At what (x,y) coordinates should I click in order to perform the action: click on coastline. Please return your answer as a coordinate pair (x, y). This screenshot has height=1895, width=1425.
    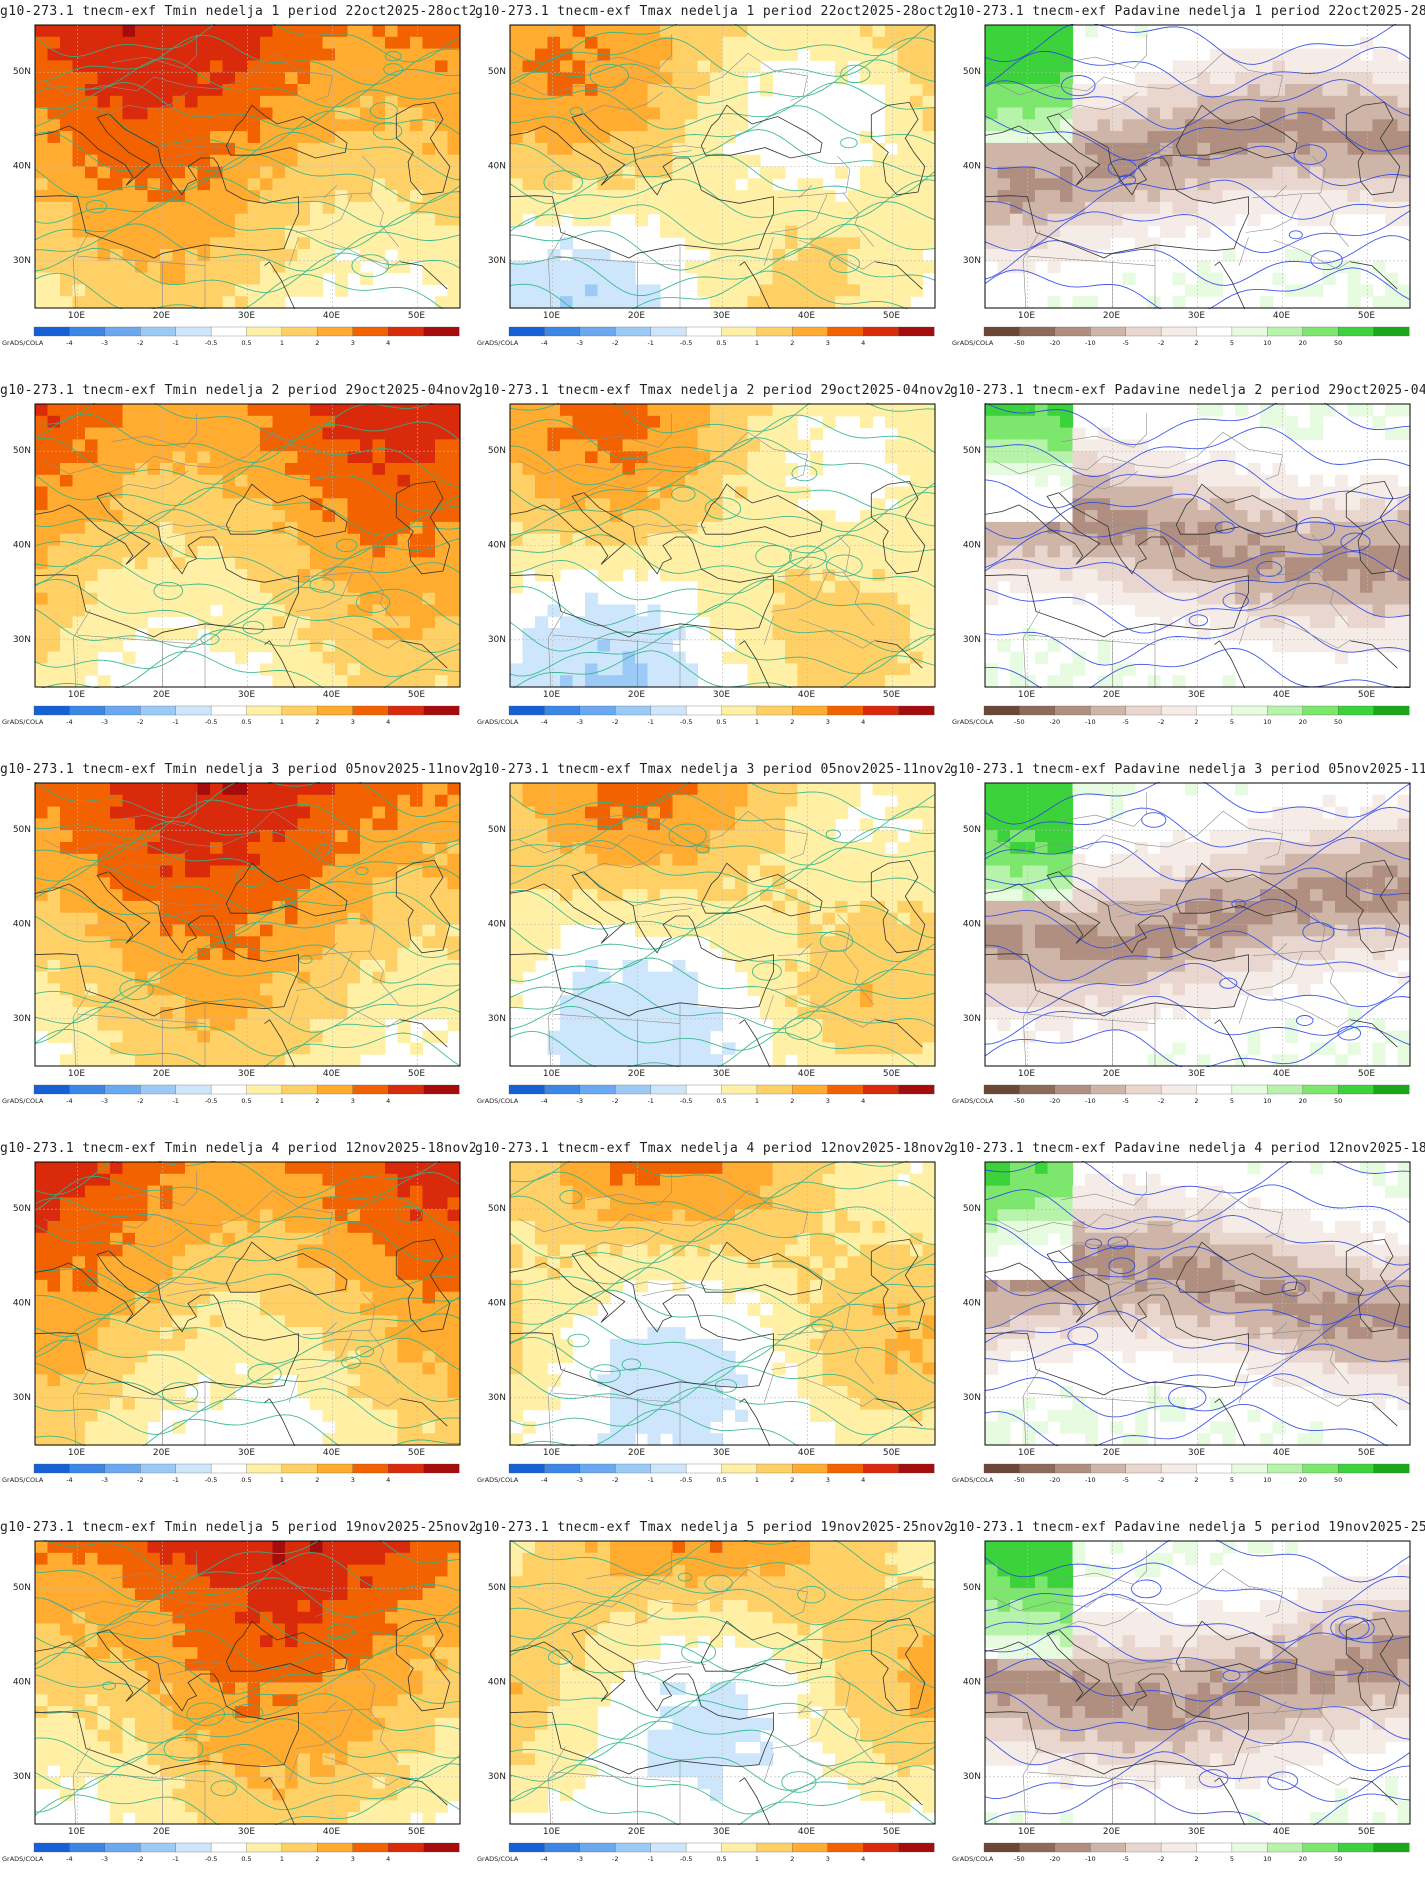
    Looking at the image, I should click on (898, 148).